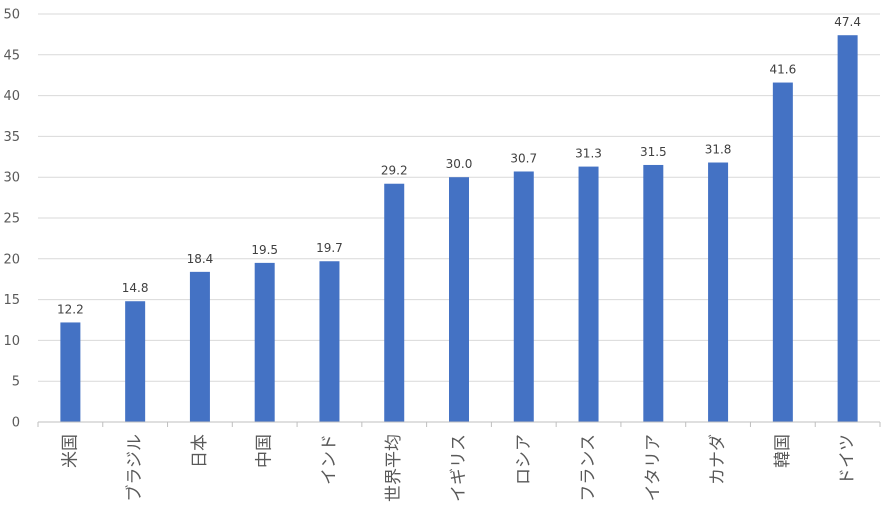 The height and width of the screenshot is (529, 887). Describe the element at coordinates (11, 15) in the screenshot. I see `y-tick-label: 50` at that location.